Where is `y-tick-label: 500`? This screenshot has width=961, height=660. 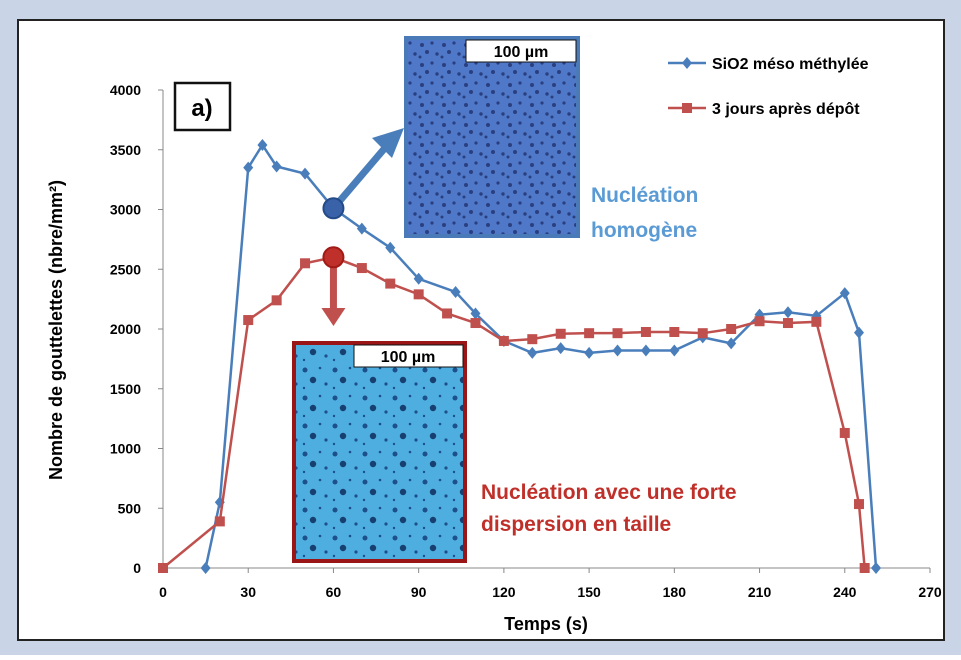
y-tick-label: 500 is located at coordinates (130, 508).